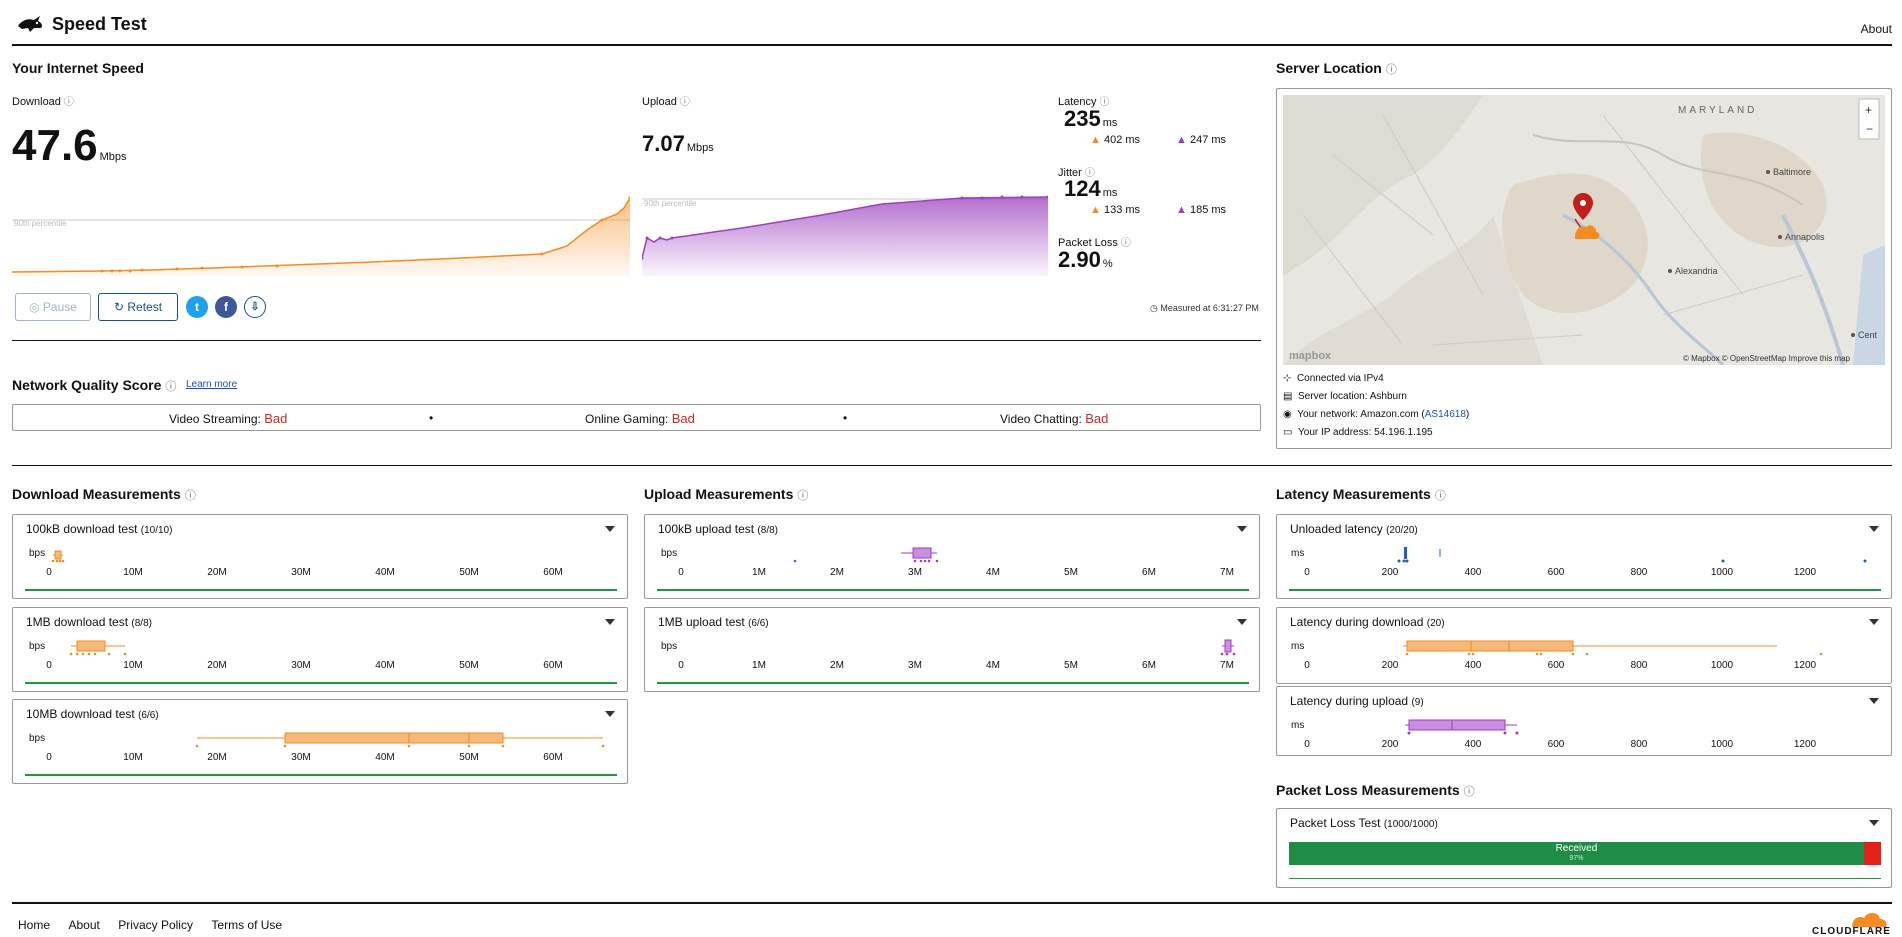 Image resolution: width=1902 pixels, height=937 pixels. Describe the element at coordinates (713, 622) in the screenshot. I see `test-title: 1MB upload test (6/6)` at that location.